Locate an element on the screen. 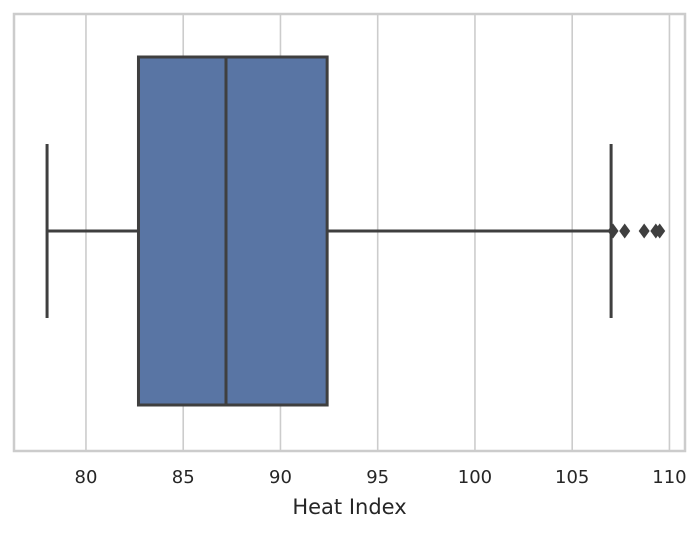 This screenshot has height=533, width=698. x-tick-labels: 80 85 90 95 100 105 110 is located at coordinates (381, 477).